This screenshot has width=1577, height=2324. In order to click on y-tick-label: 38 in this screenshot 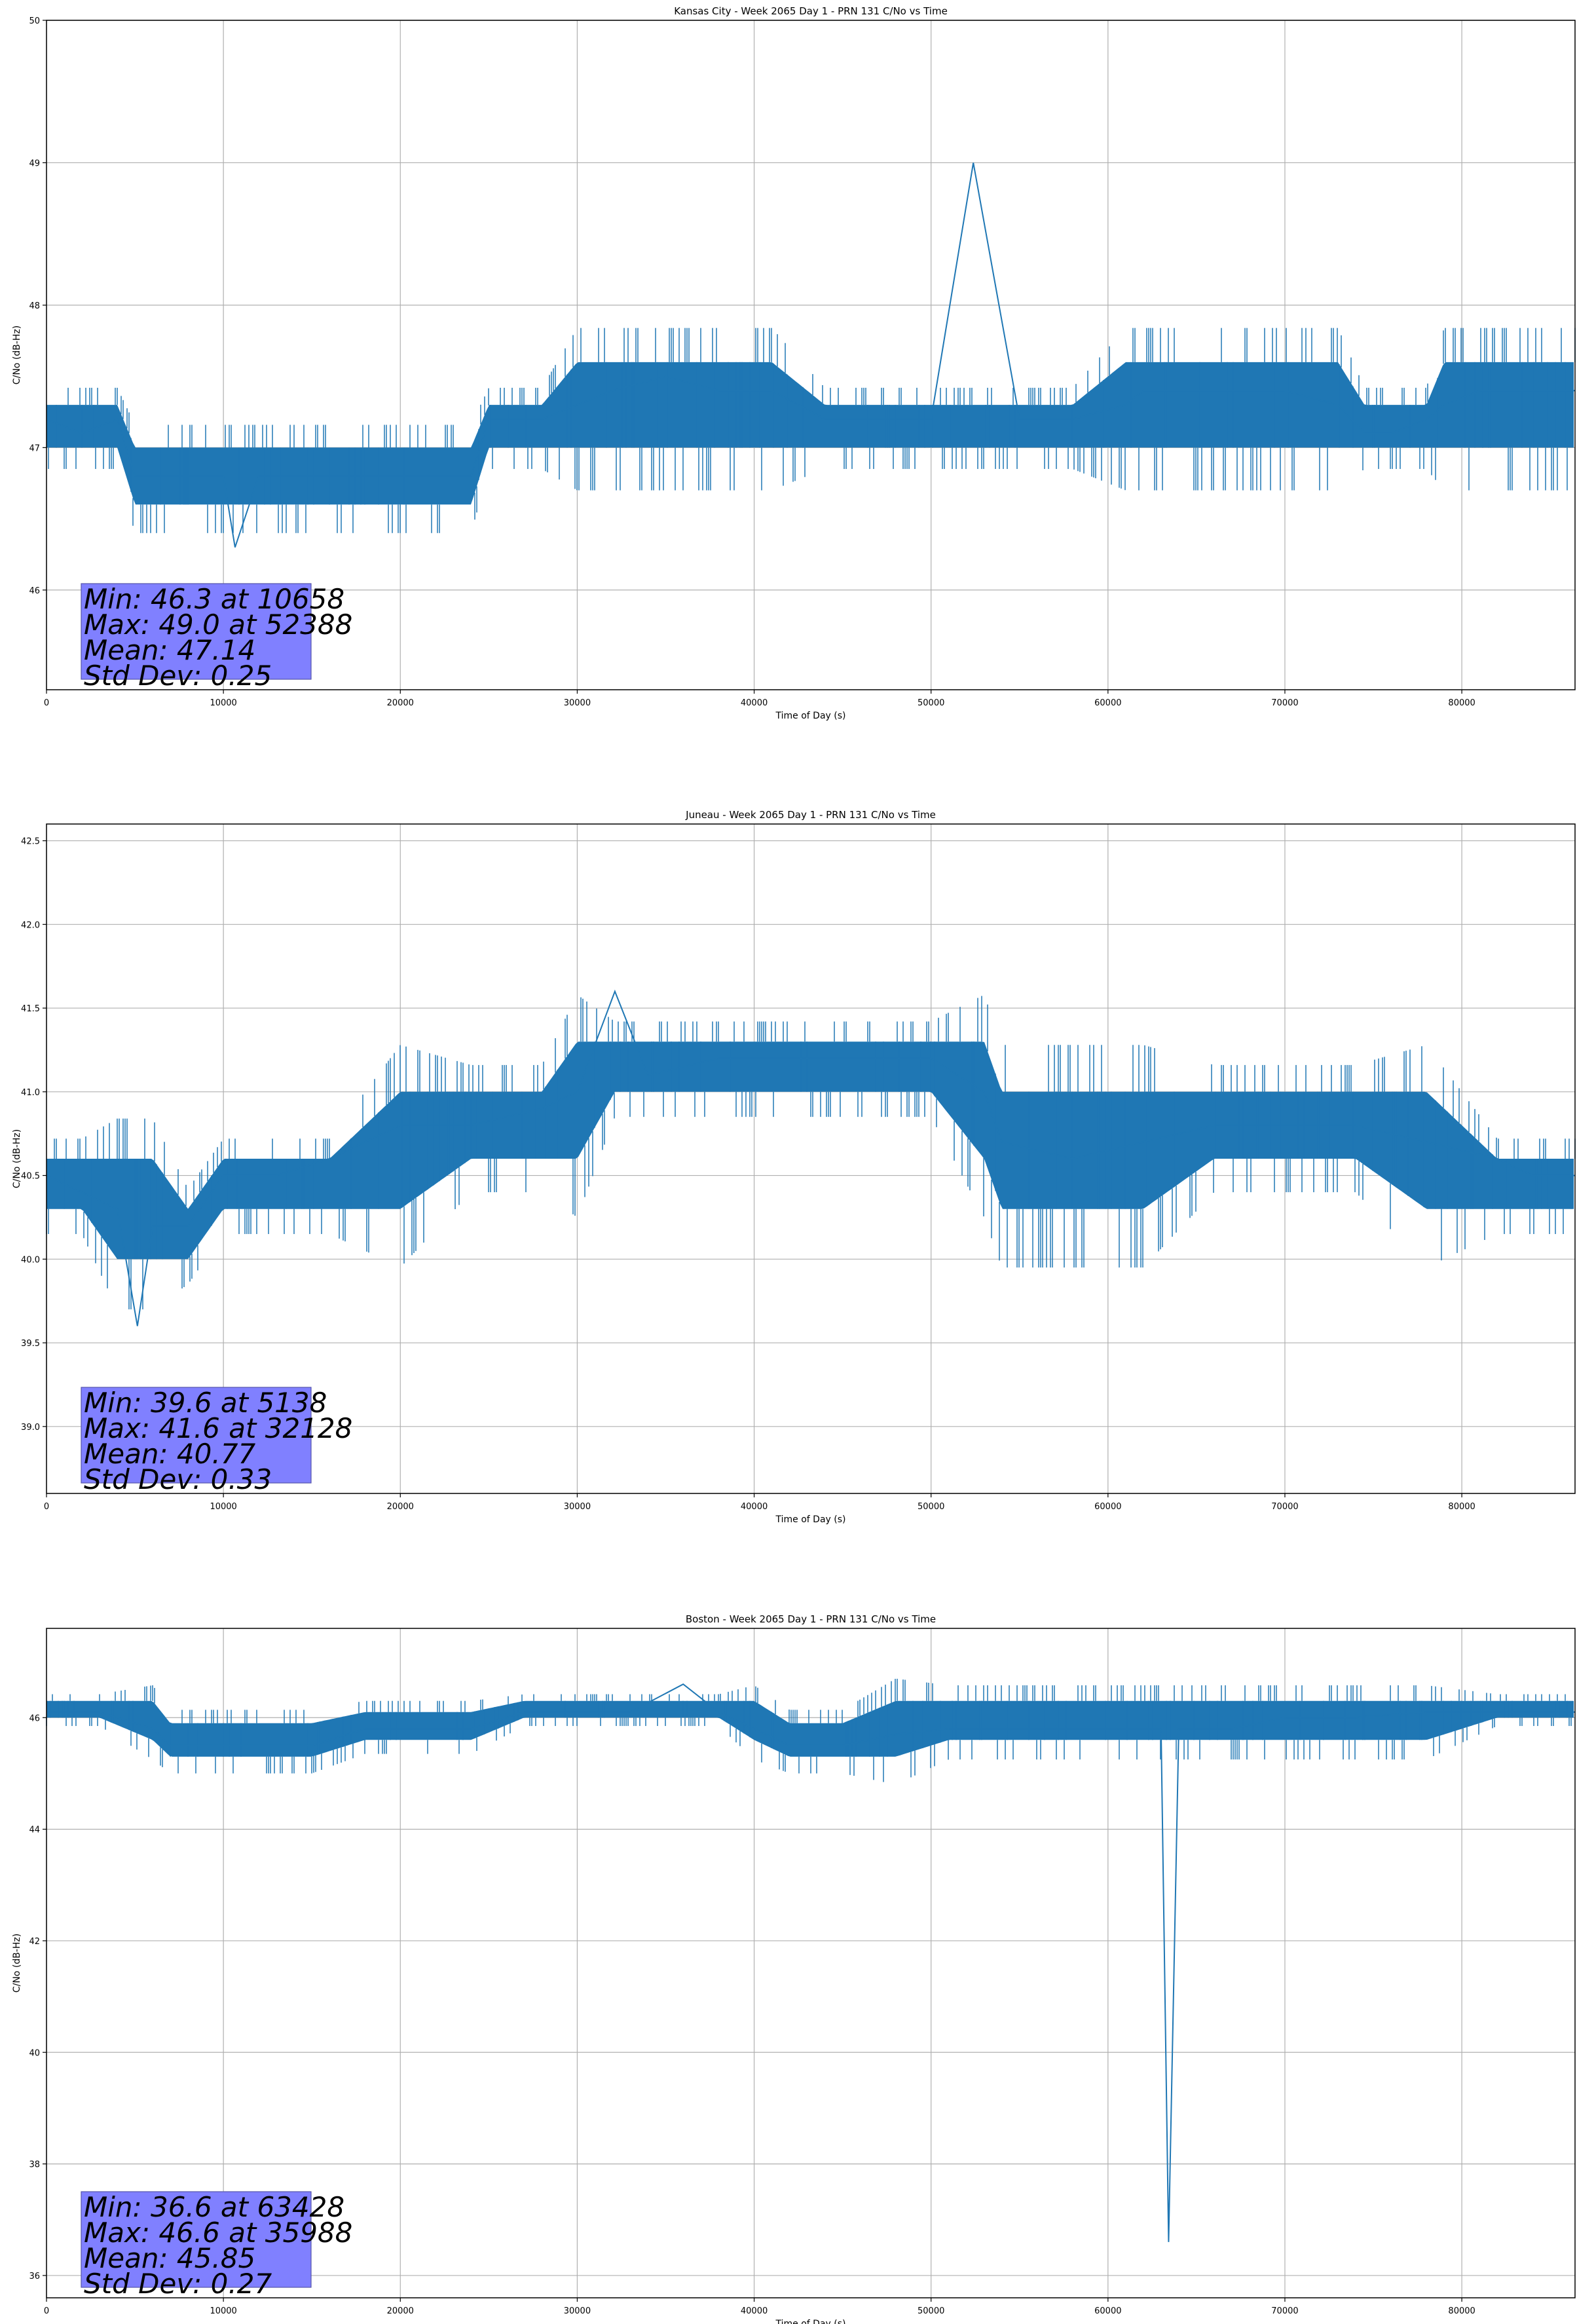, I will do `click(34, 2165)`.